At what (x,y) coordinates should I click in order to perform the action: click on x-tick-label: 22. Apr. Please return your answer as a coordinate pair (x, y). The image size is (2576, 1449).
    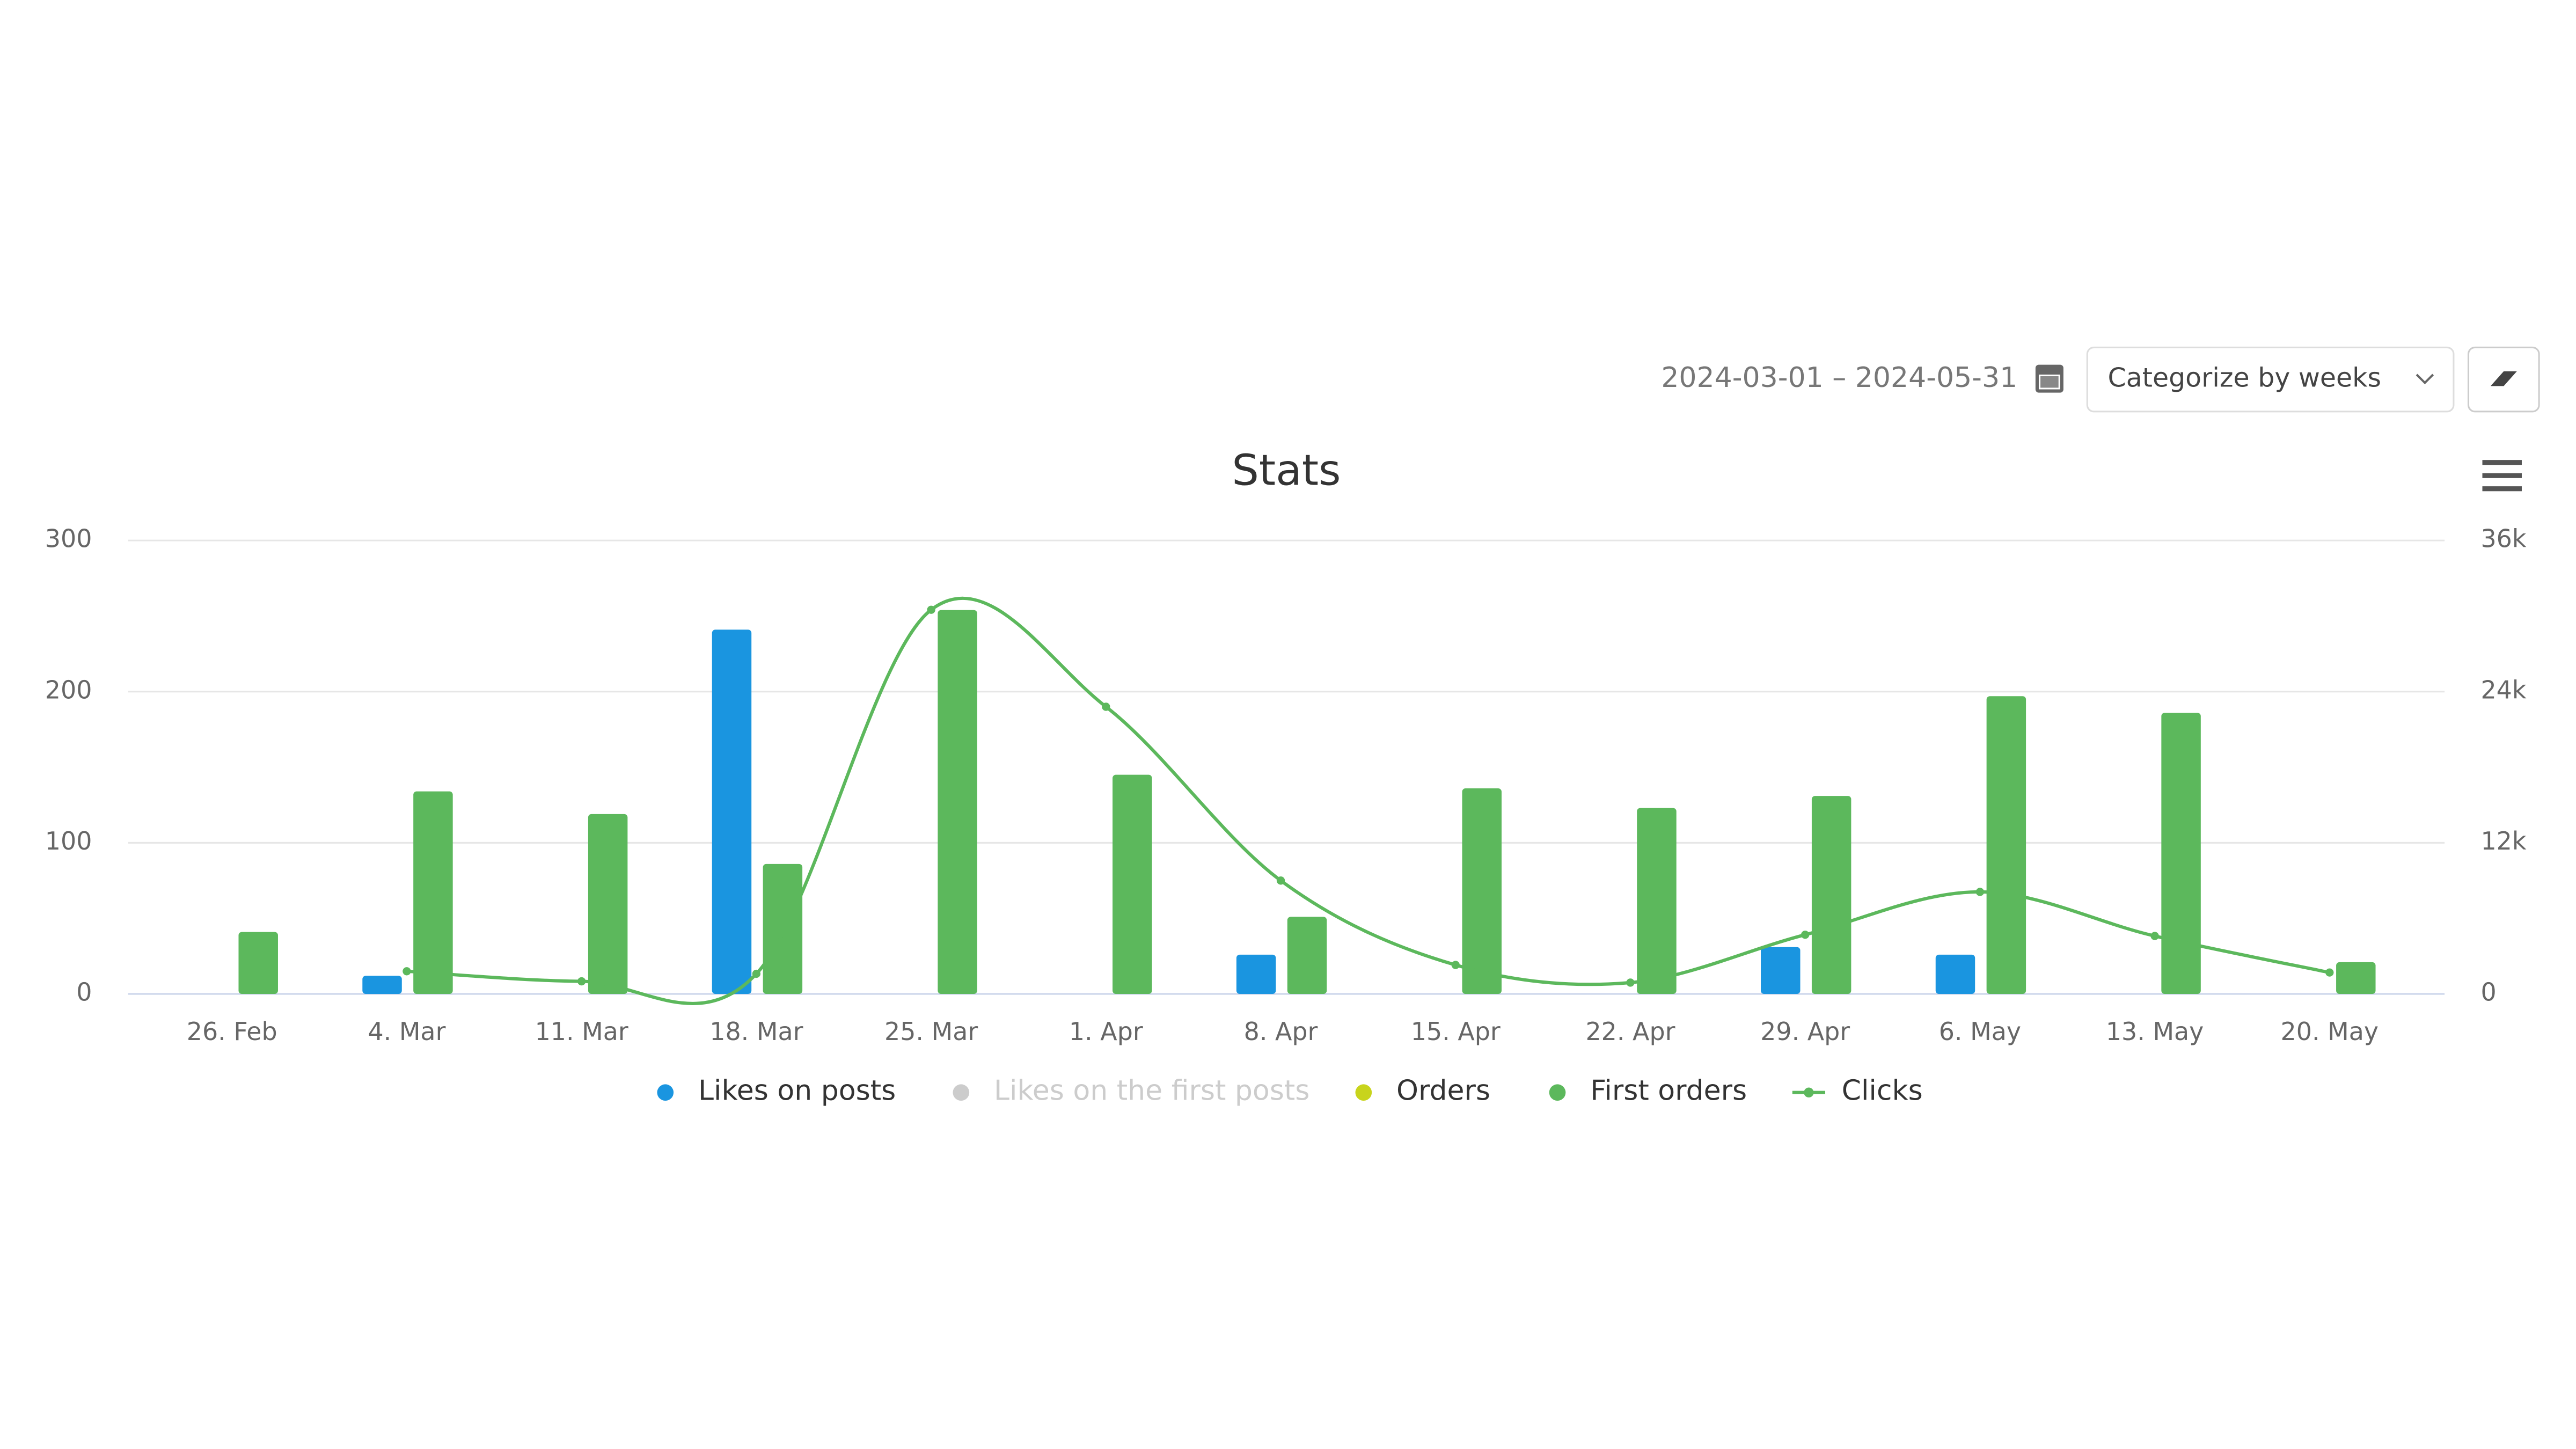
    Looking at the image, I should click on (1630, 1031).